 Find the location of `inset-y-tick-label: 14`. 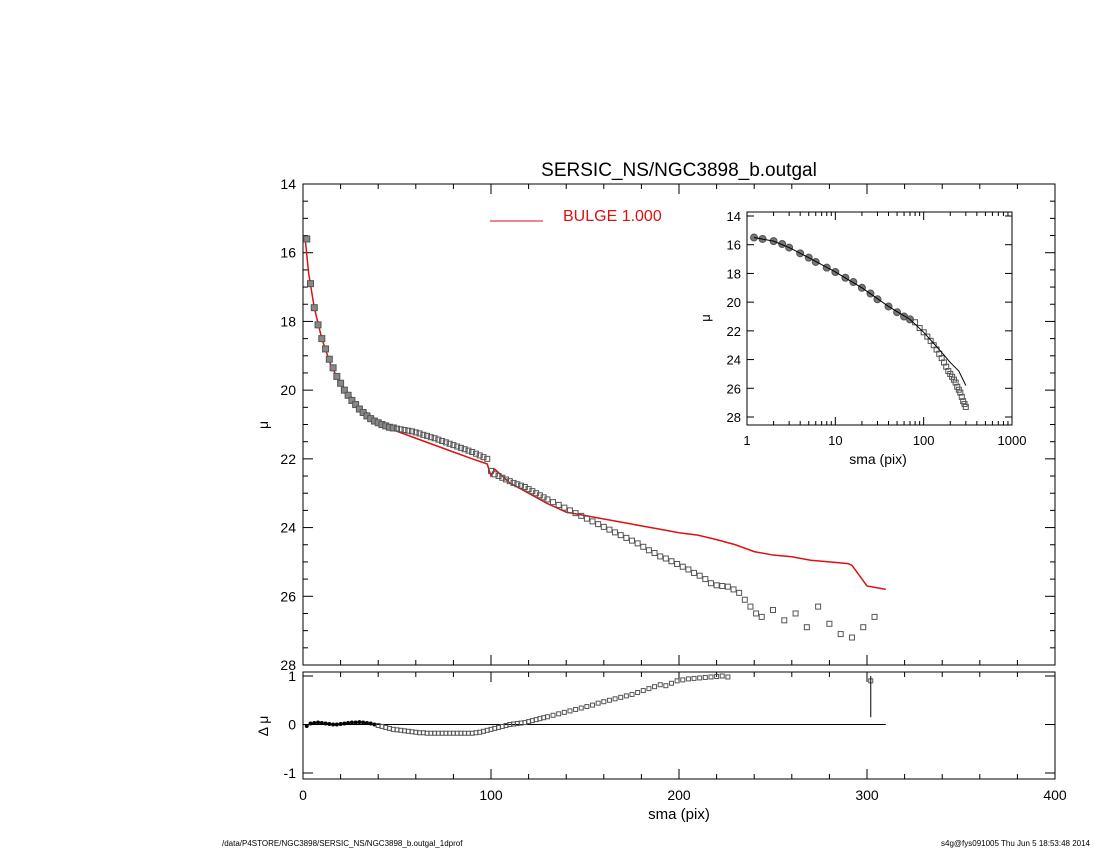

inset-y-tick-label: 14 is located at coordinates (734, 216).